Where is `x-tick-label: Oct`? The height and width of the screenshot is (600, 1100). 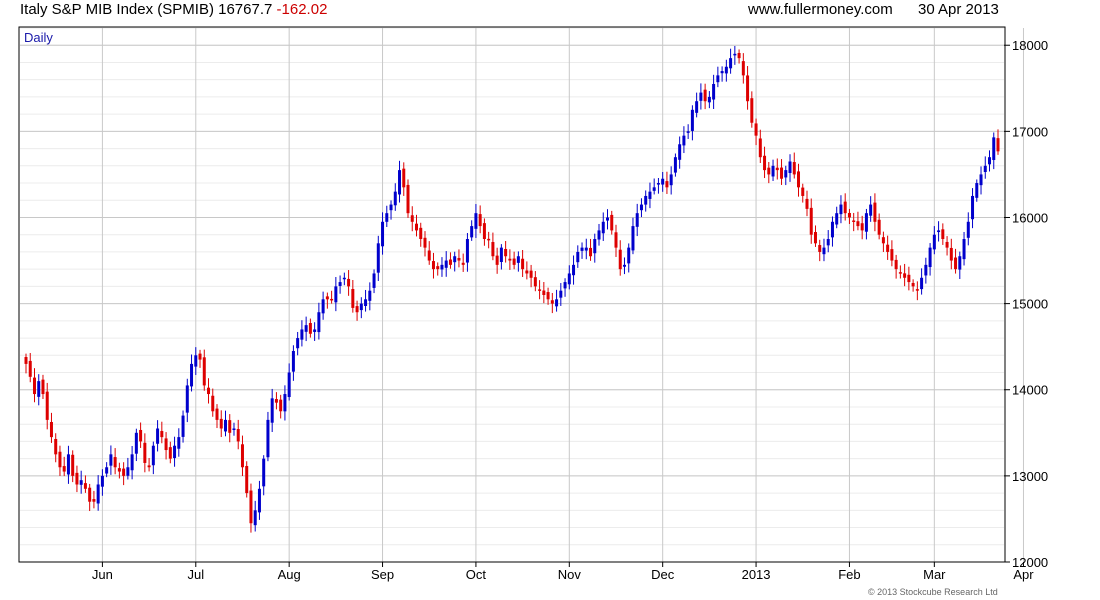
x-tick-label: Oct is located at coordinates (476, 574).